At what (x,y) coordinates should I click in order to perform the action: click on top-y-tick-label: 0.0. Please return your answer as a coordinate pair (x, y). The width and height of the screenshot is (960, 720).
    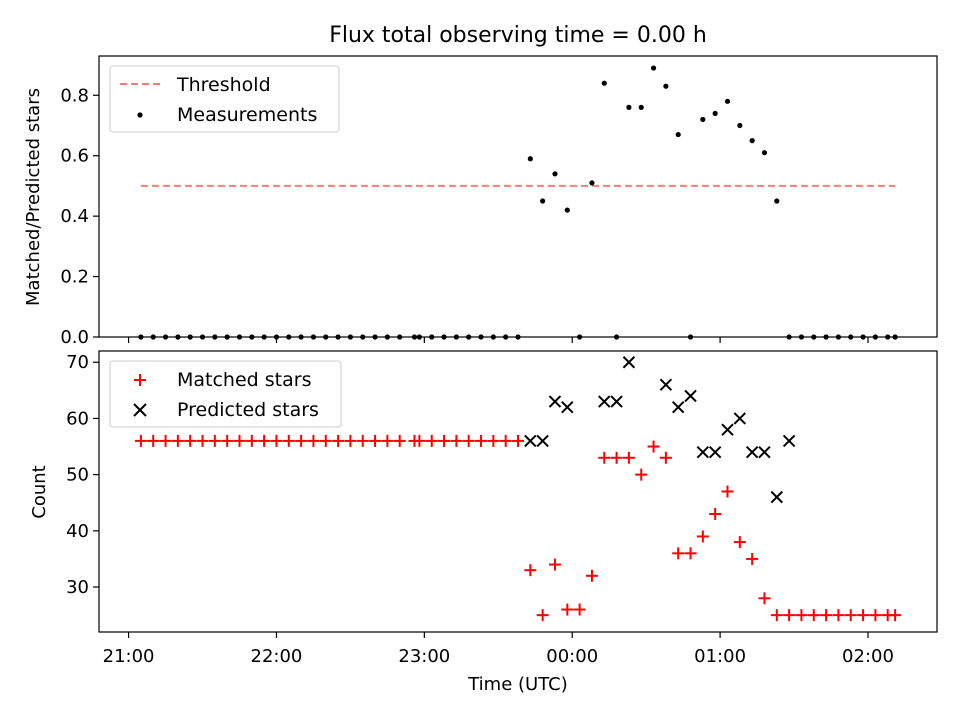
    Looking at the image, I should click on (74, 337).